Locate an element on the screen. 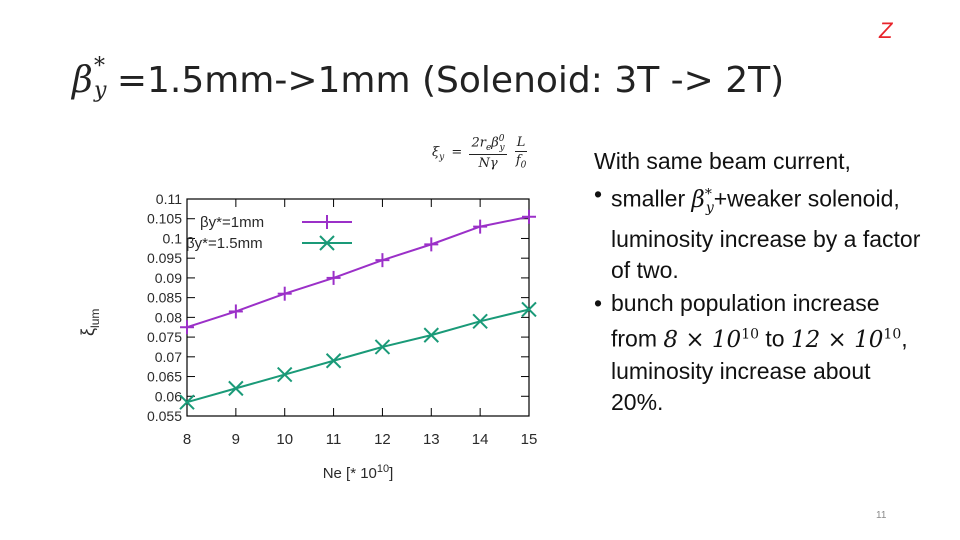  y-tick-label: 0.07 is located at coordinates (168, 357).